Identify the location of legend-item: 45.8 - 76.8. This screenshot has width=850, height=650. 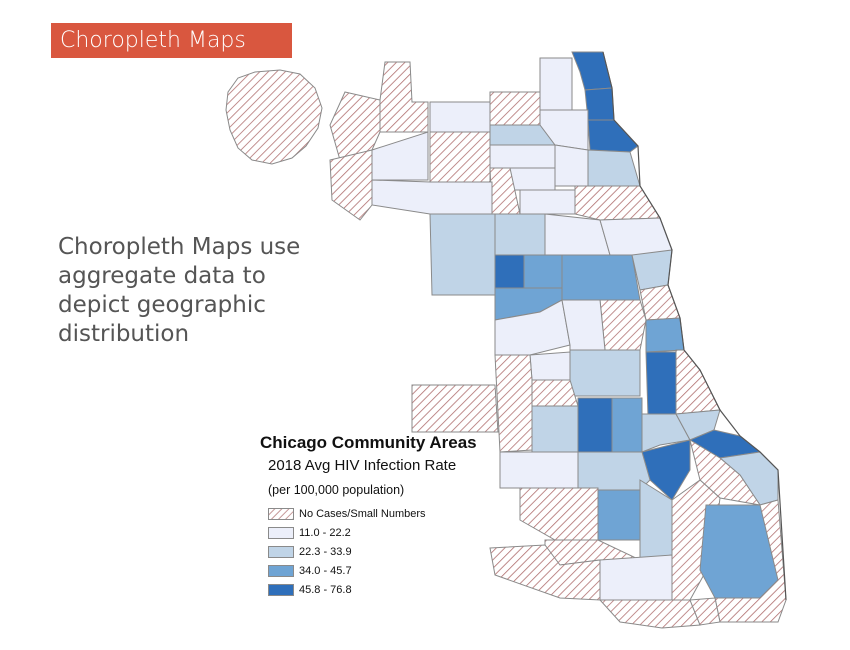
(372, 589).